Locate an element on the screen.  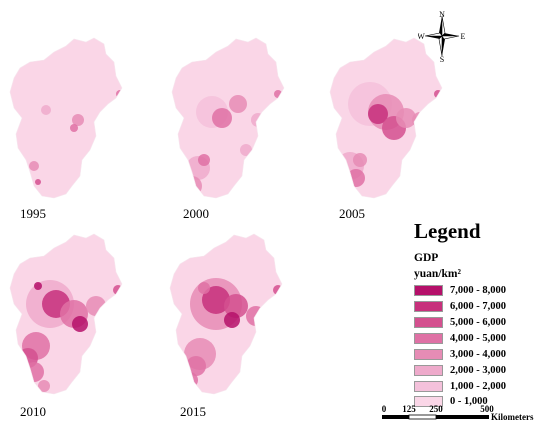
legend-label: 1,000 - 2,000 is located at coordinates (478, 386).